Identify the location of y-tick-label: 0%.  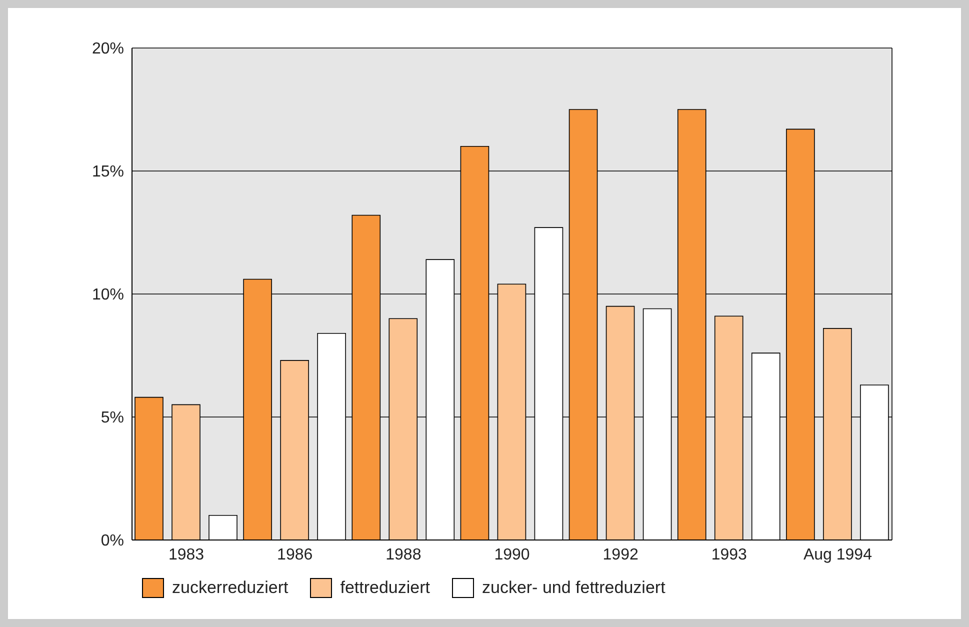
(112, 541).